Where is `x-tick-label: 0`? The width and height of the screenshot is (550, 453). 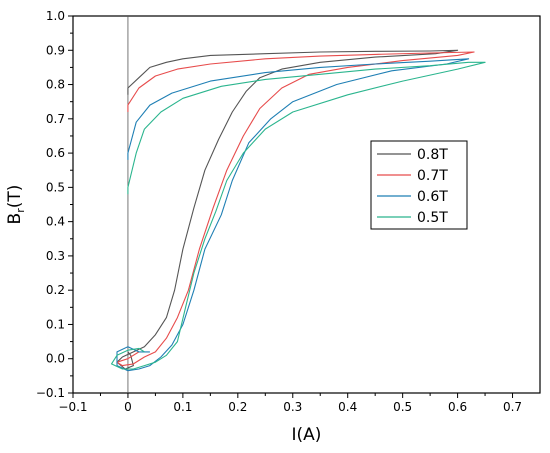 x-tick-label: 0 is located at coordinates (128, 407).